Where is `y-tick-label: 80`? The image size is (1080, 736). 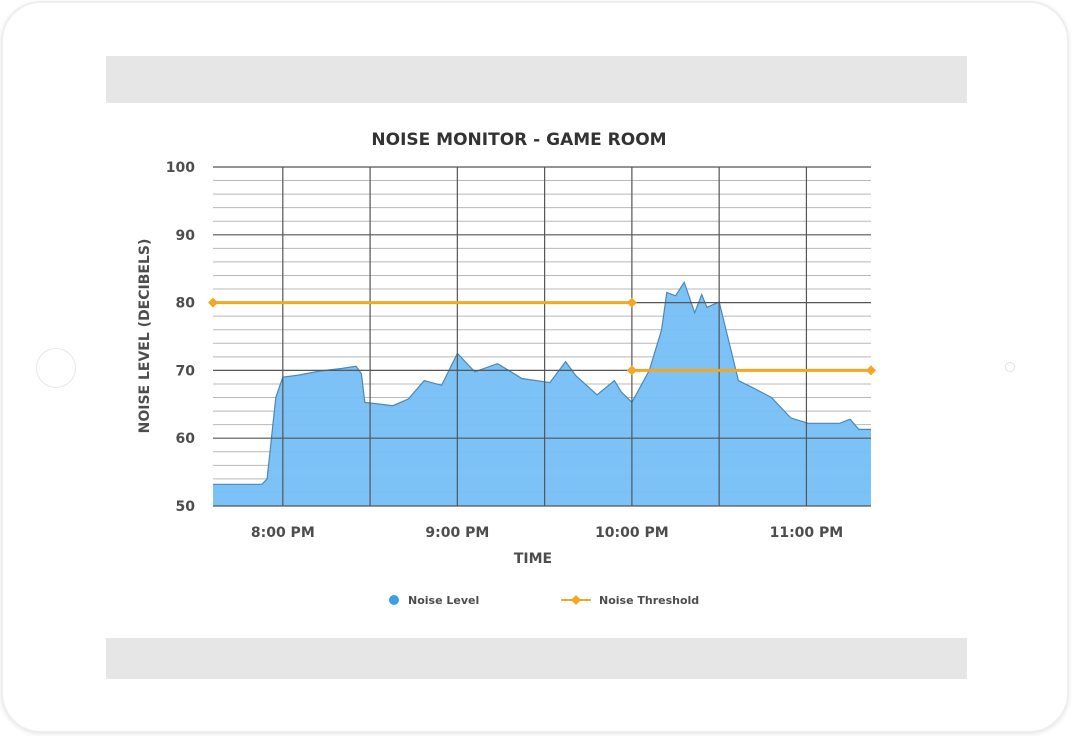 y-tick-label: 80 is located at coordinates (186, 304).